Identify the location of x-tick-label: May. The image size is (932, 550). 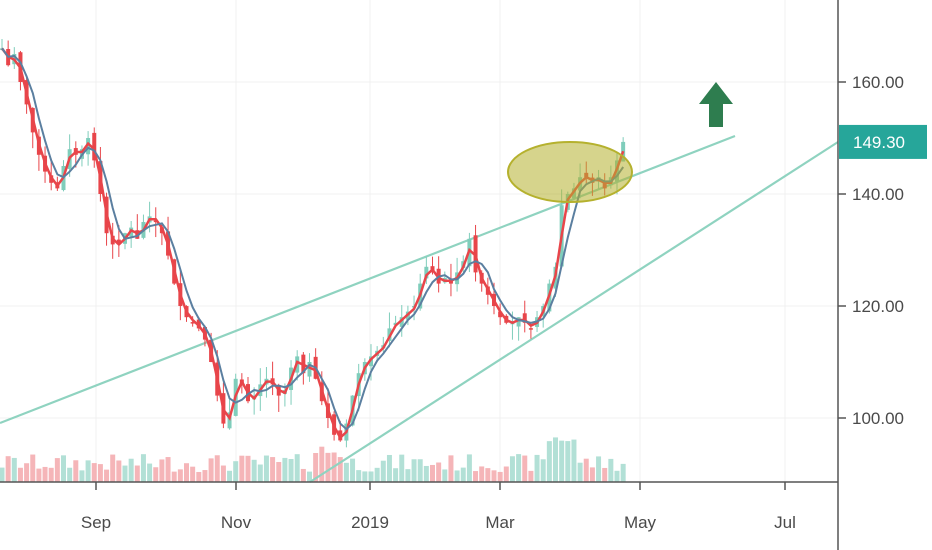
(640, 522).